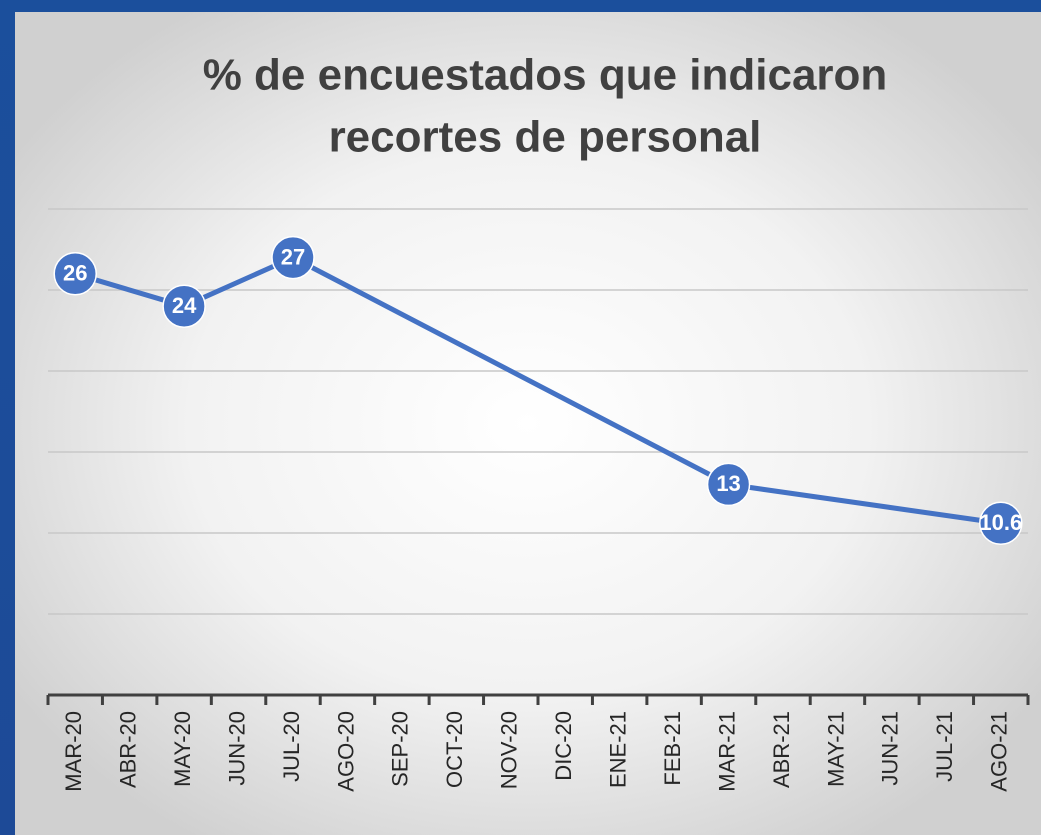  I want to click on x-tick-label: ENE-21, so click(617, 749).